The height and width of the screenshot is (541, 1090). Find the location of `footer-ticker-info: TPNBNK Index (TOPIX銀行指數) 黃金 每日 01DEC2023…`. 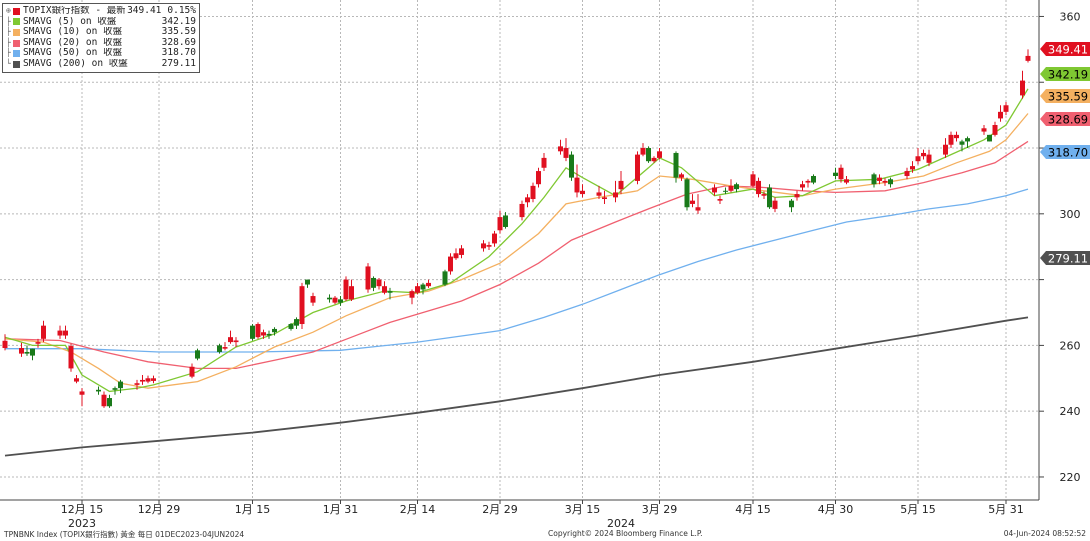

footer-ticker-info: TPNBNK Index (TOPIX銀行指數) 黃金 每日 01DEC2023… is located at coordinates (124, 534).